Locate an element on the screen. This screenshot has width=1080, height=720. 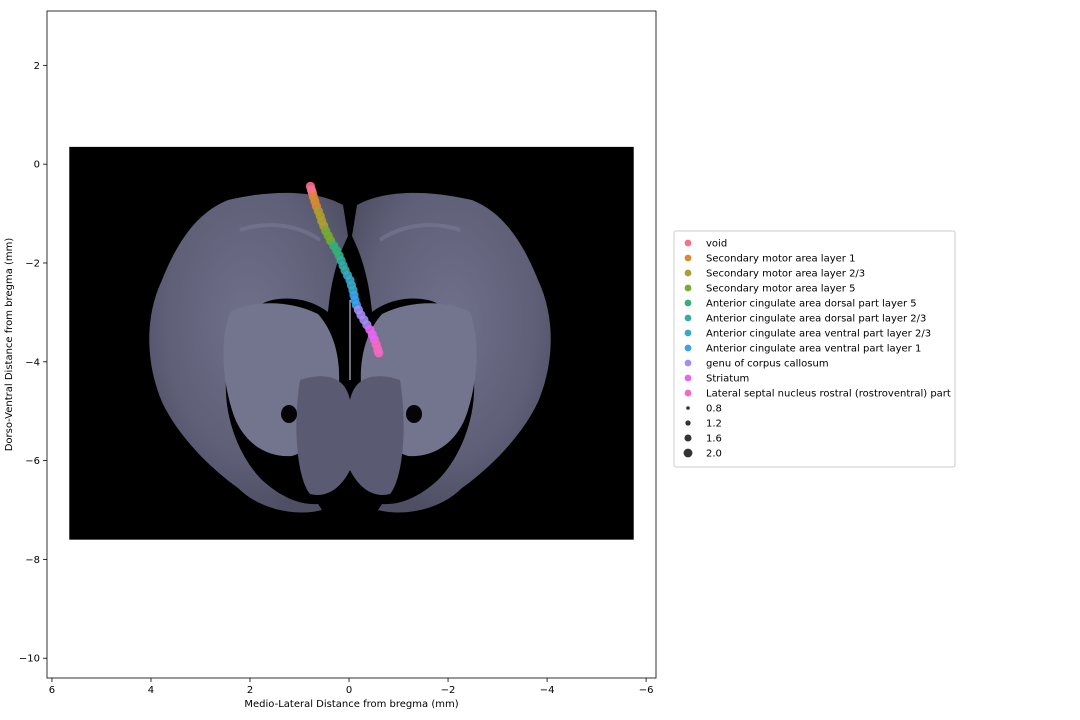
x-axis-label: Medio-Lateral Distance from bregma (mm) is located at coordinates (351, 704).